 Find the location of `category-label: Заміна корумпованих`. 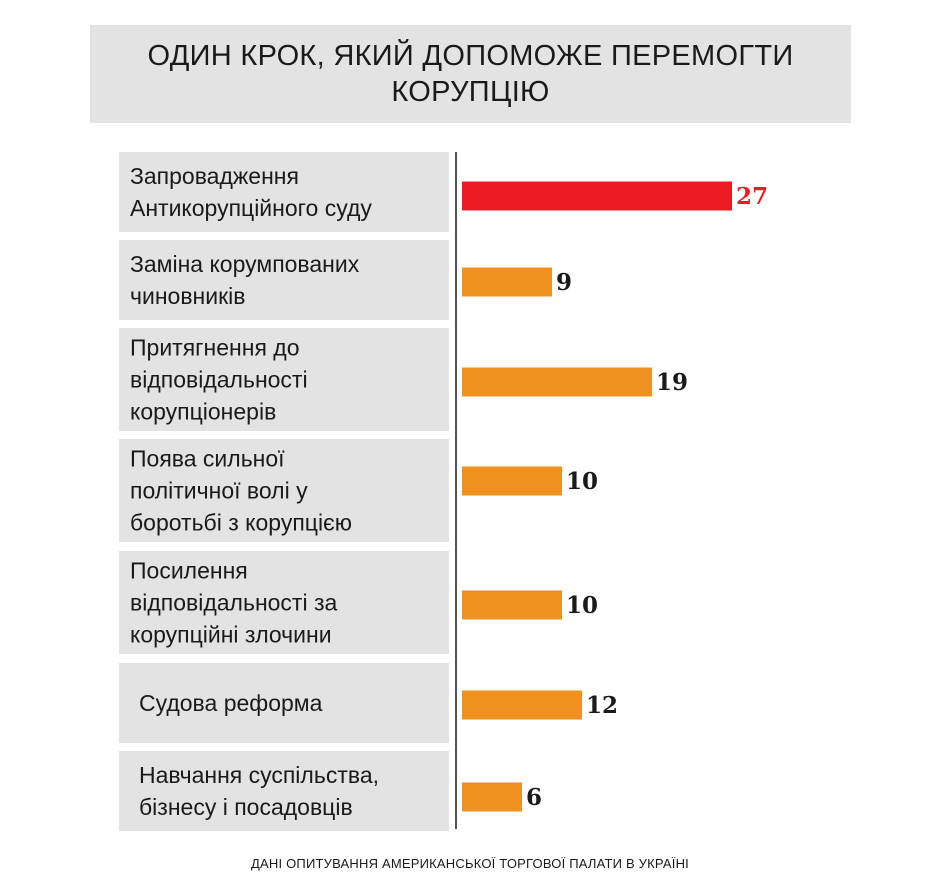

category-label: Заміна корумпованих is located at coordinates (245, 264).